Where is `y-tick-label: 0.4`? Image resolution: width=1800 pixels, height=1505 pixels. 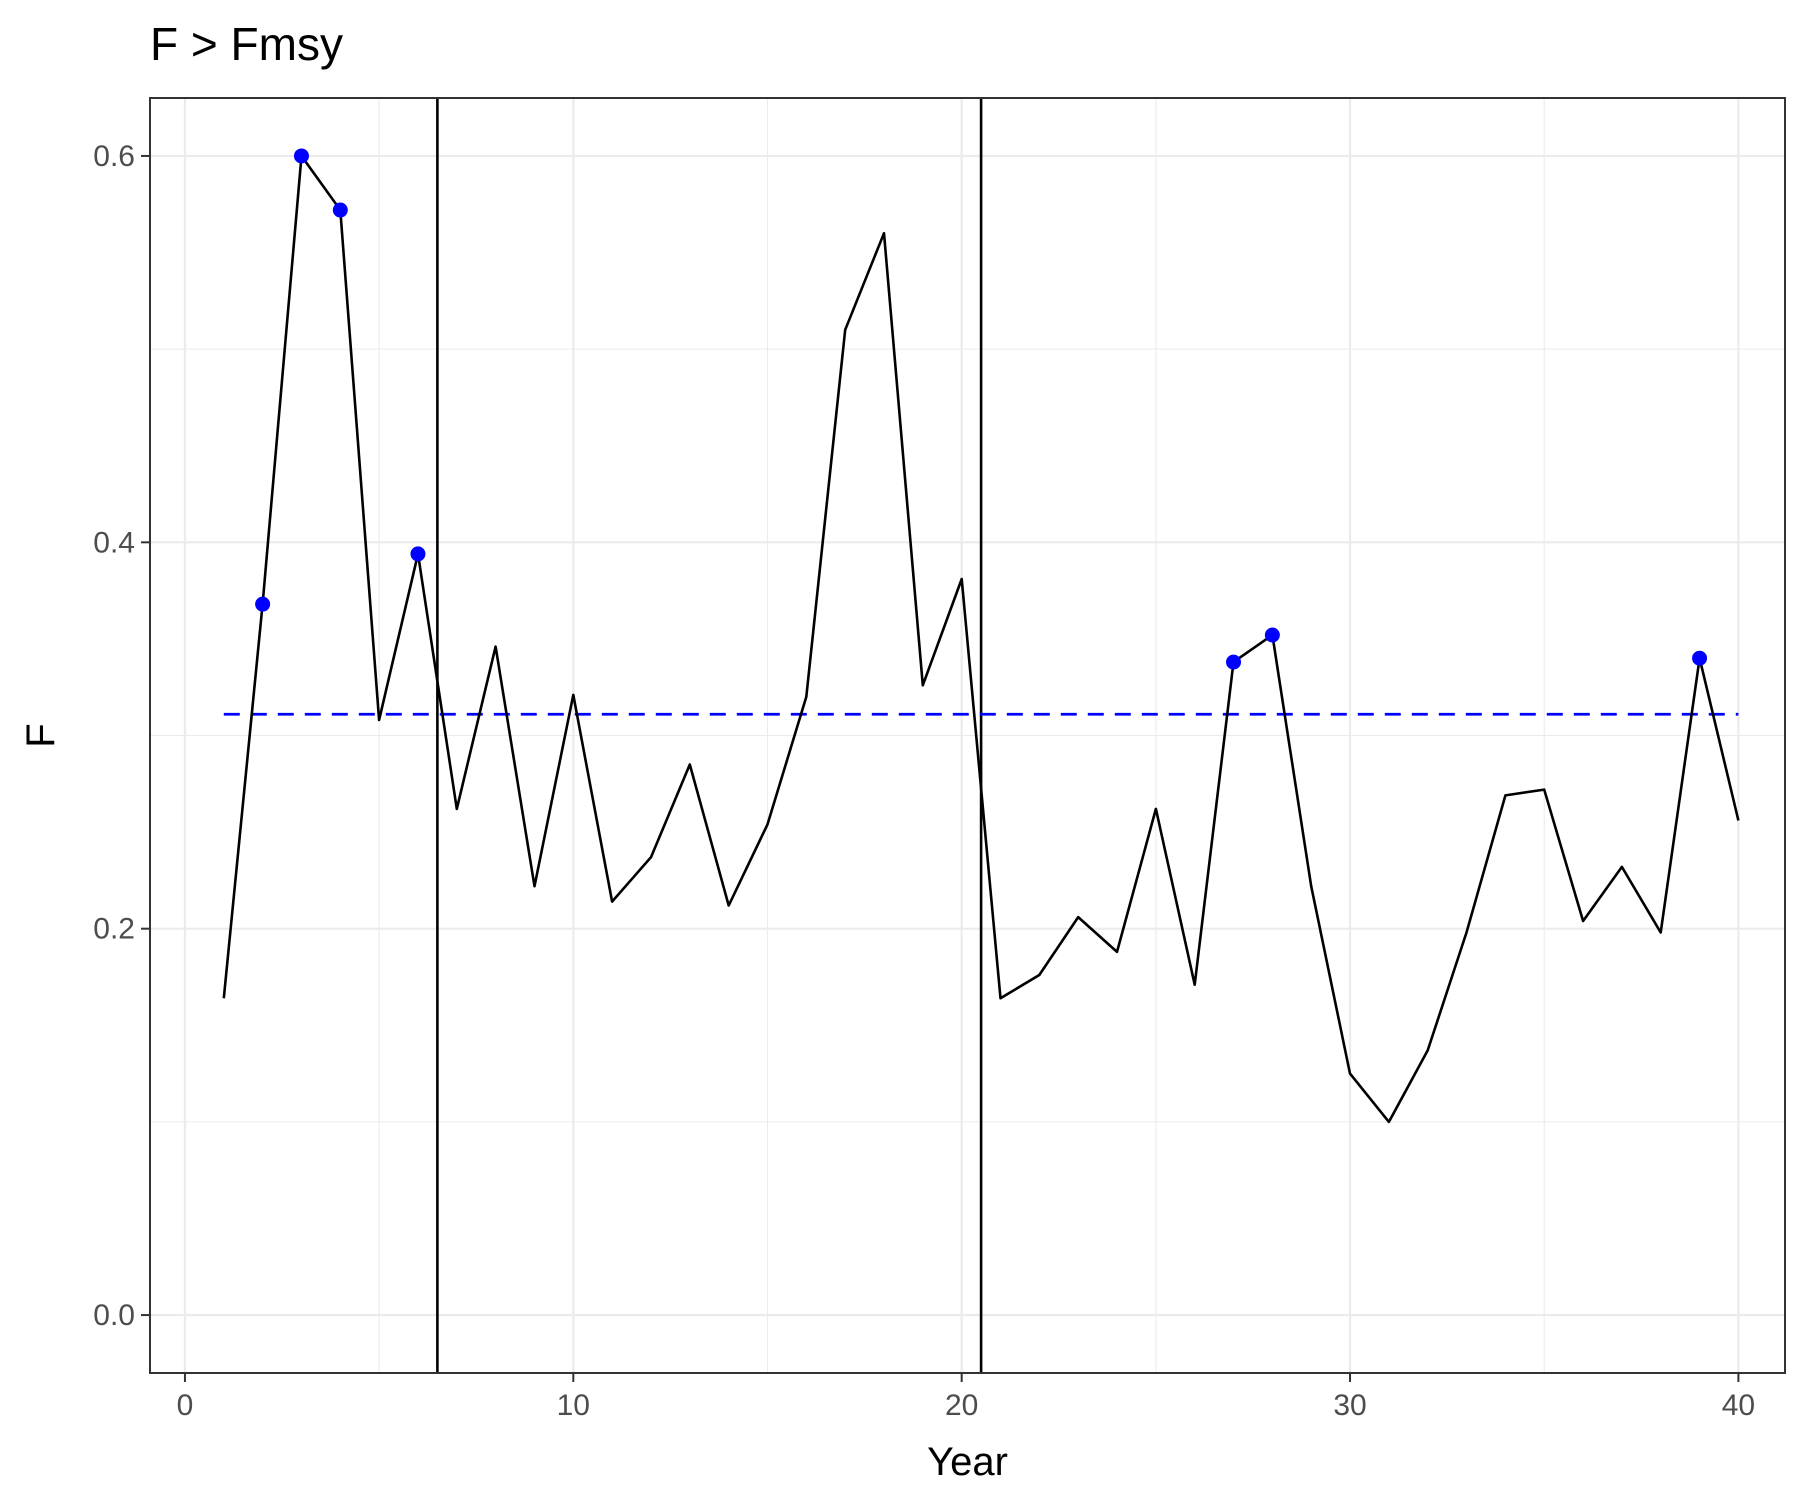 y-tick-label: 0.4 is located at coordinates (114, 542).